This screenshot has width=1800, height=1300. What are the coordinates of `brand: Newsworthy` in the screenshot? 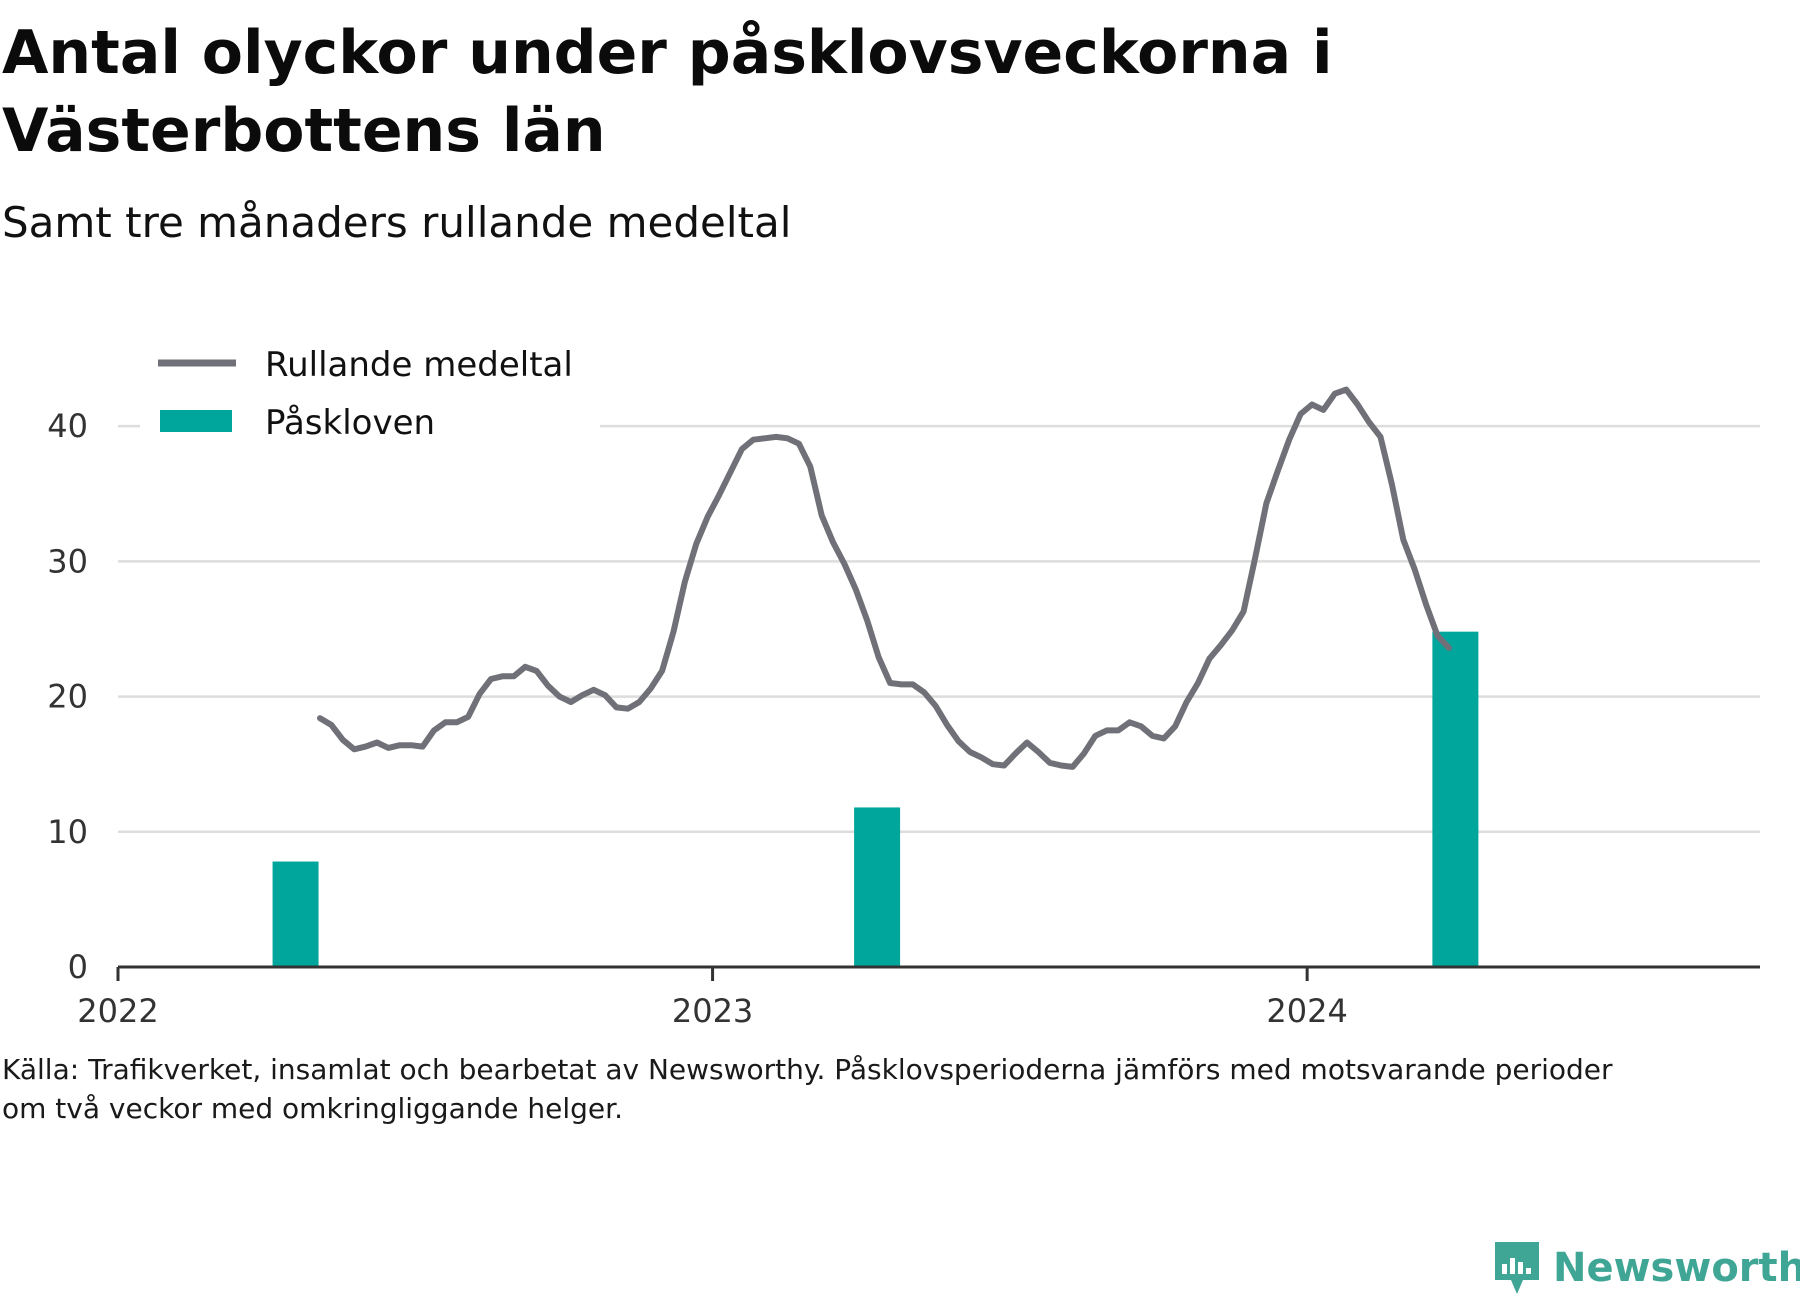 It's located at (1646, 1268).